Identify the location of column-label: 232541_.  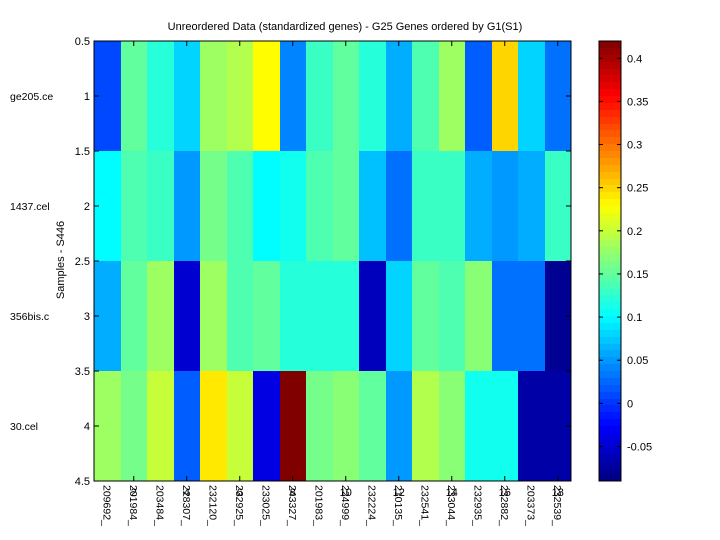
(424, 505).